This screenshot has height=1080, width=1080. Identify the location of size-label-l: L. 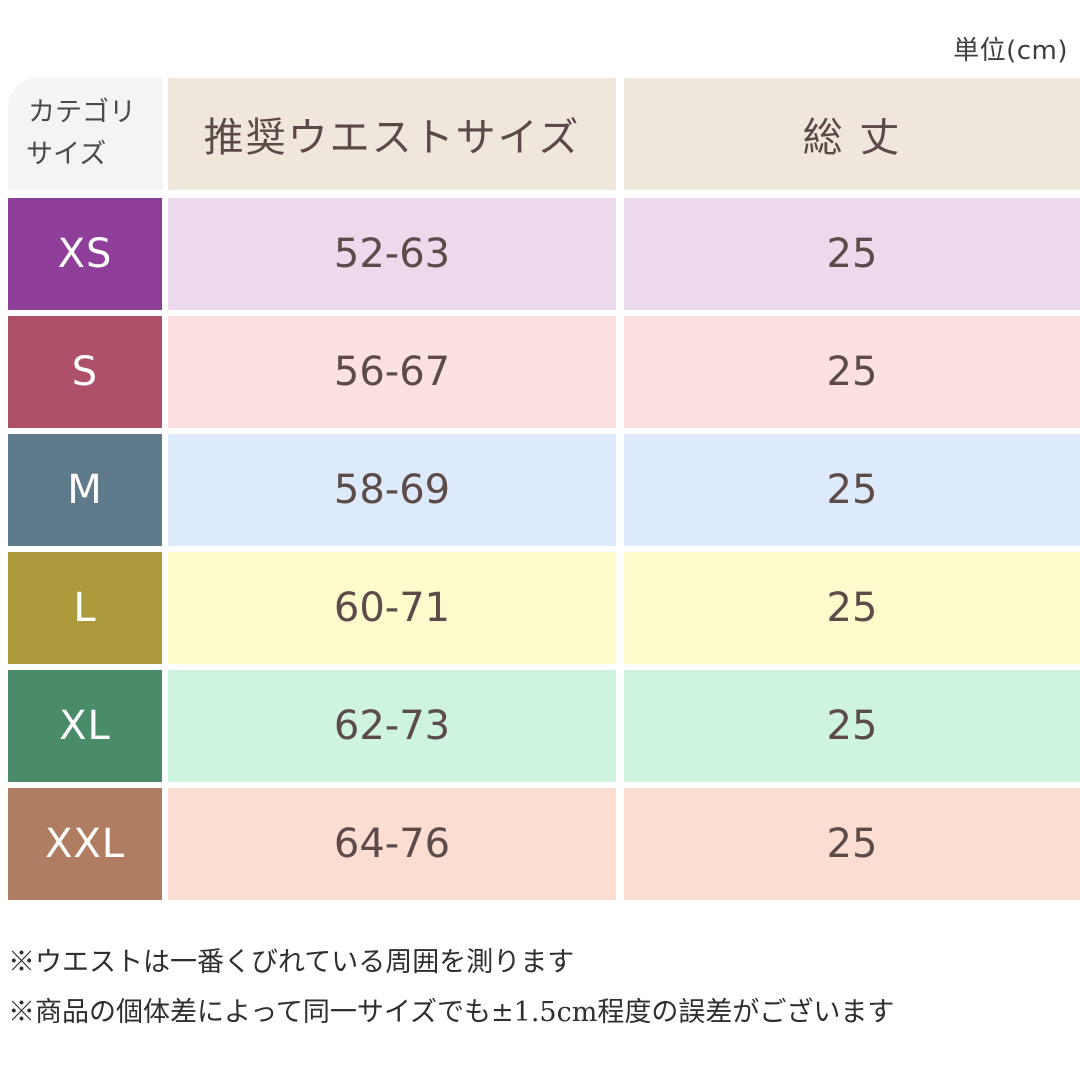
(85, 608).